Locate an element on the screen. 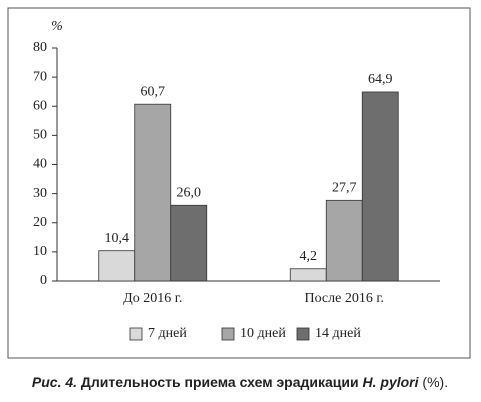 The image size is (481, 402). y-tick-label: 50 is located at coordinates (40, 135).